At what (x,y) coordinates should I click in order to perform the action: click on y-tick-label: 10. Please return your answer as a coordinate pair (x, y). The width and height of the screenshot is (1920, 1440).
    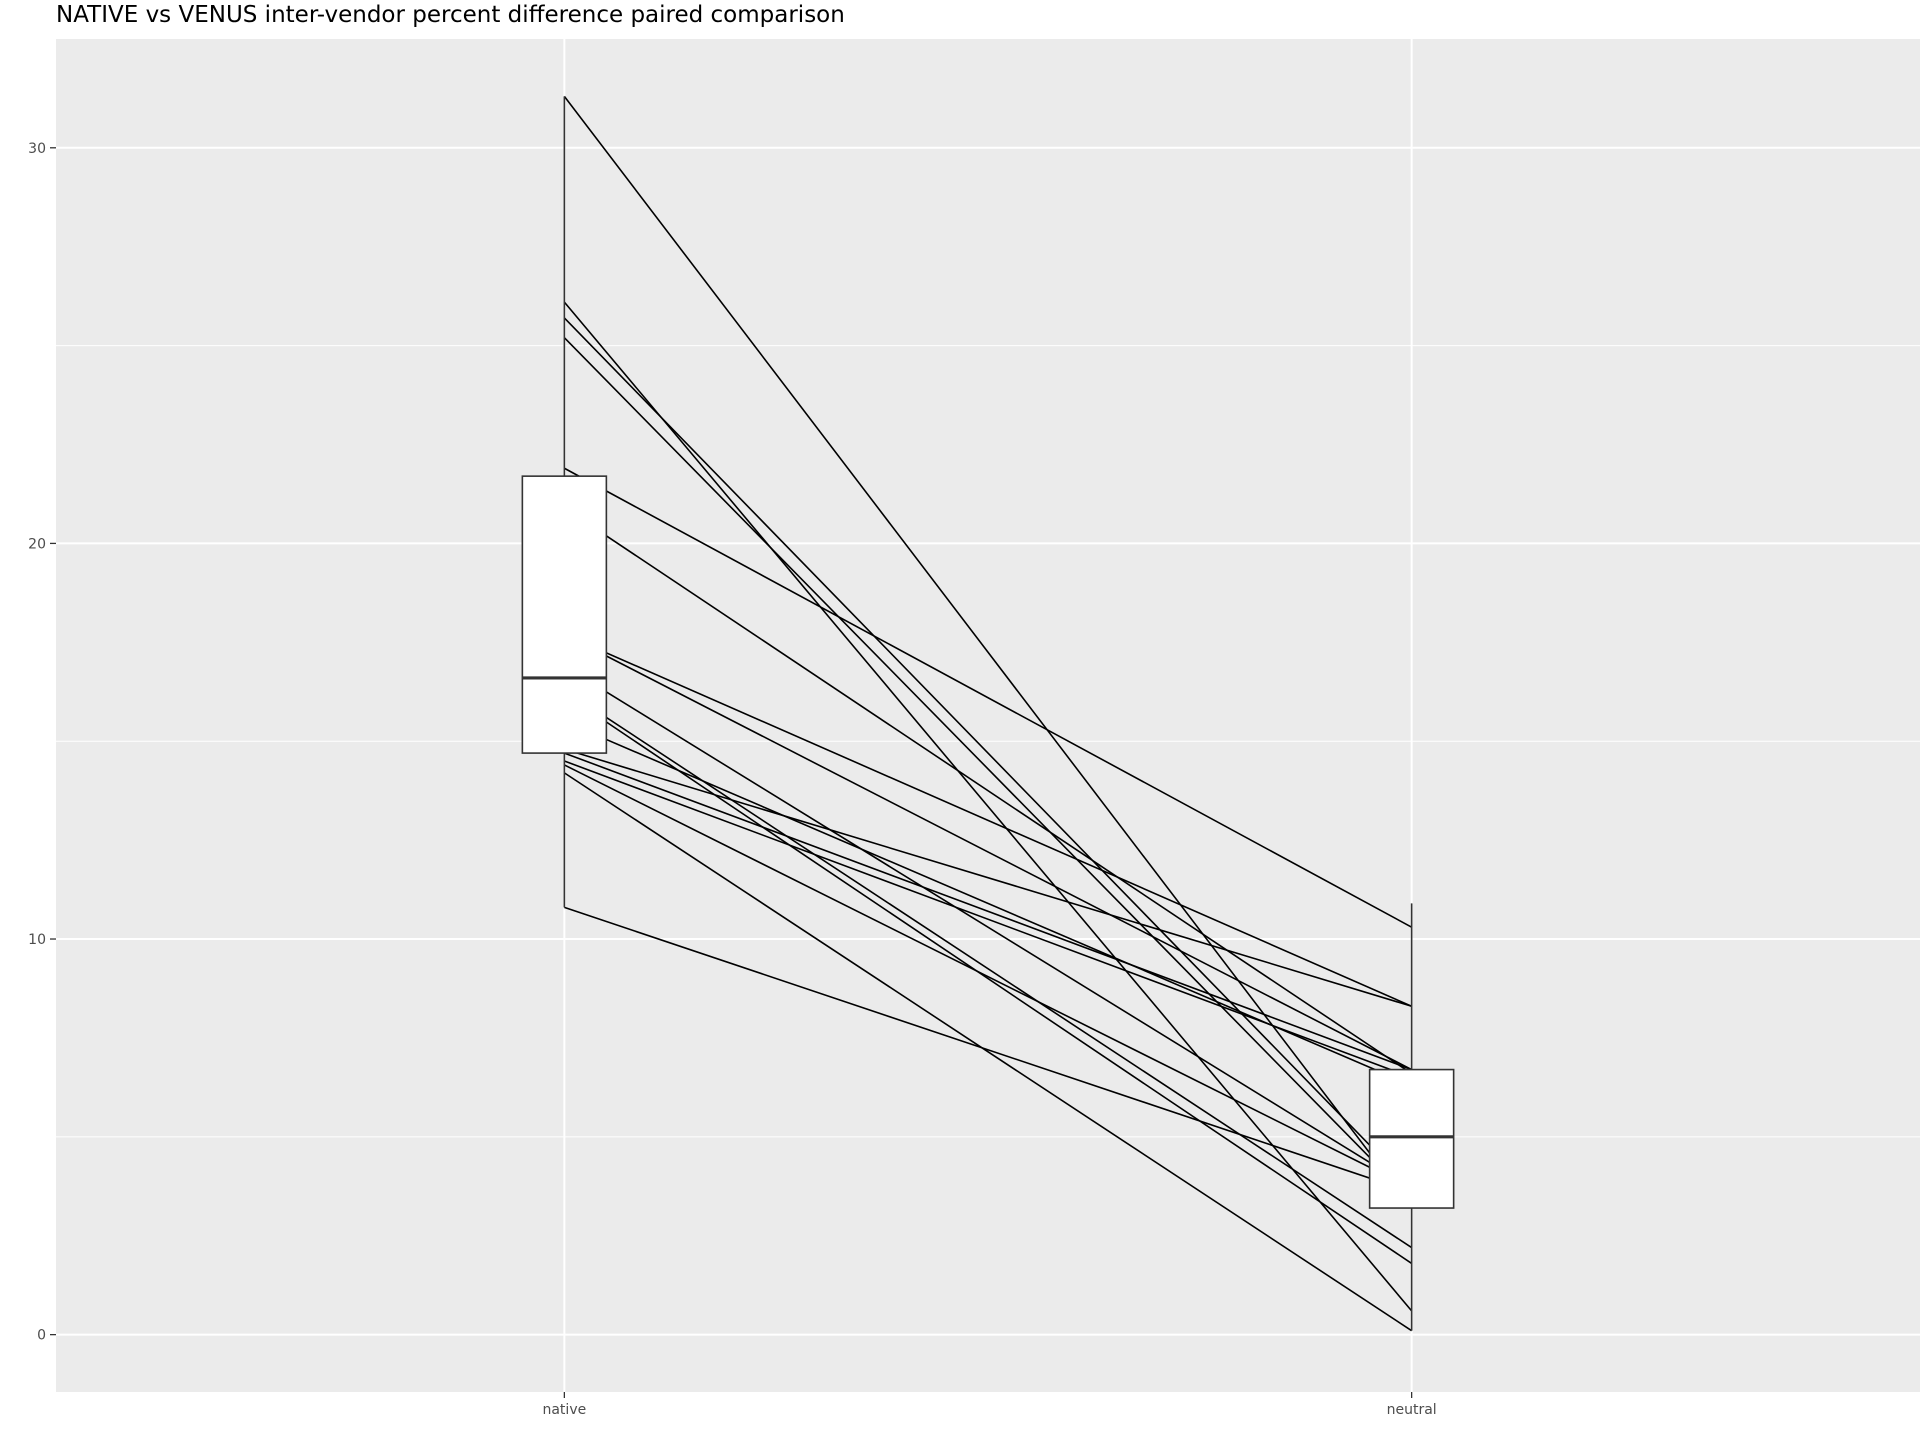
    Looking at the image, I should click on (37, 940).